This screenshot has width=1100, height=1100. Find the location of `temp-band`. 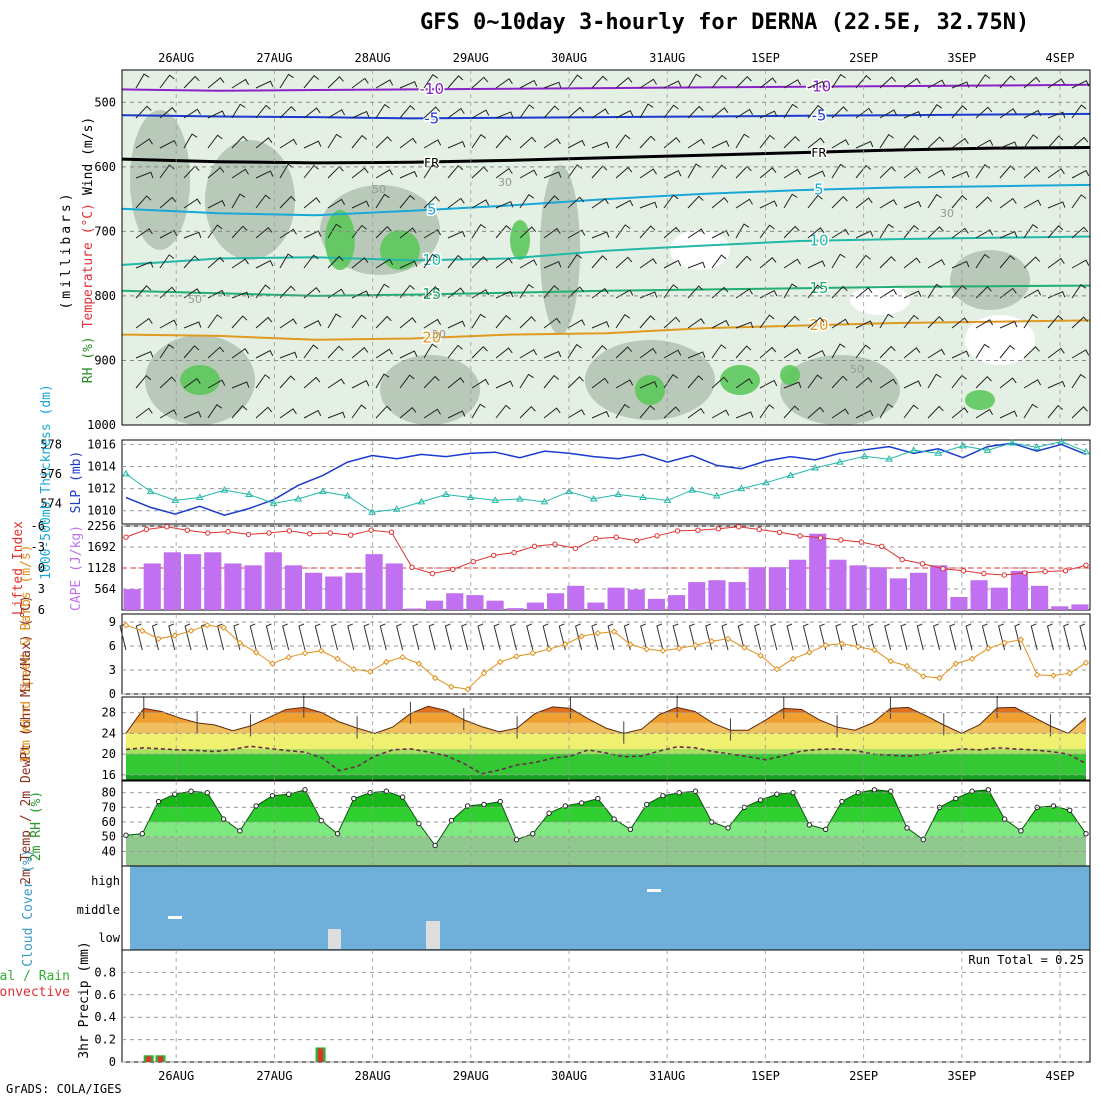

temp-band is located at coordinates (606, 764).